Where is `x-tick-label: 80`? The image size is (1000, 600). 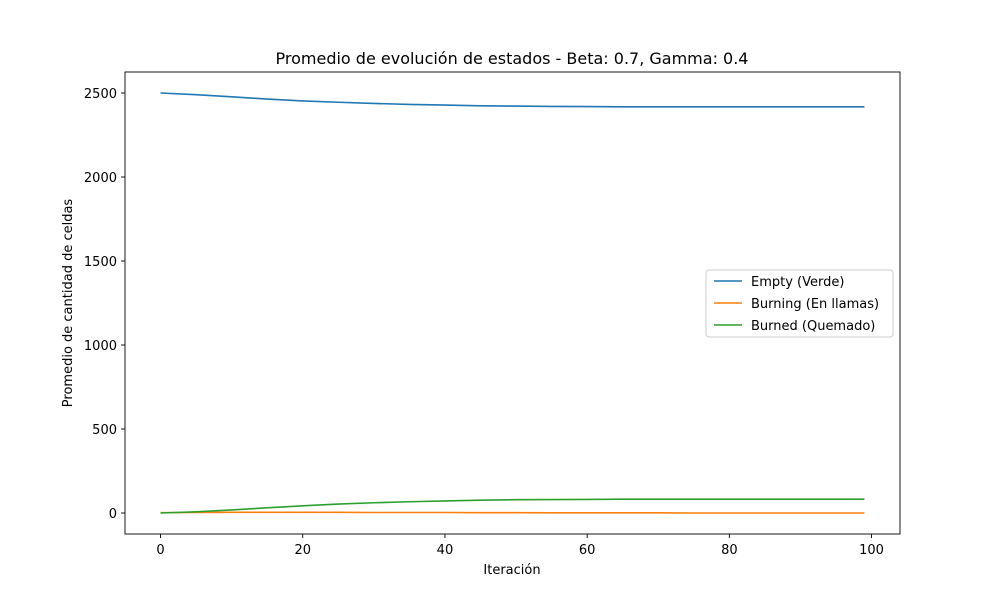 x-tick-label: 80 is located at coordinates (729, 550).